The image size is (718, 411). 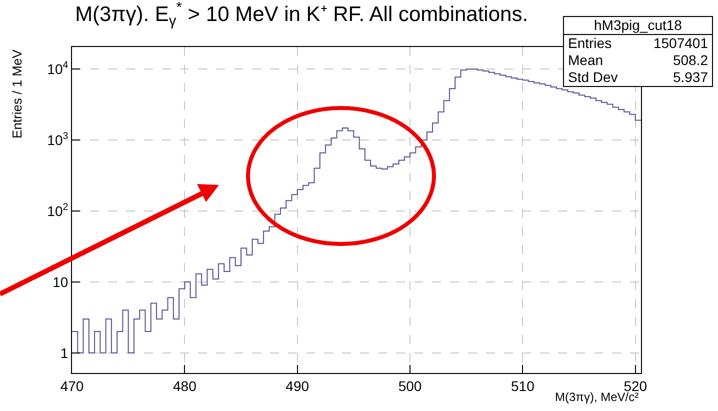 What do you see at coordinates (586, 60) in the screenshot?
I see `annotation: Mean` at bounding box center [586, 60].